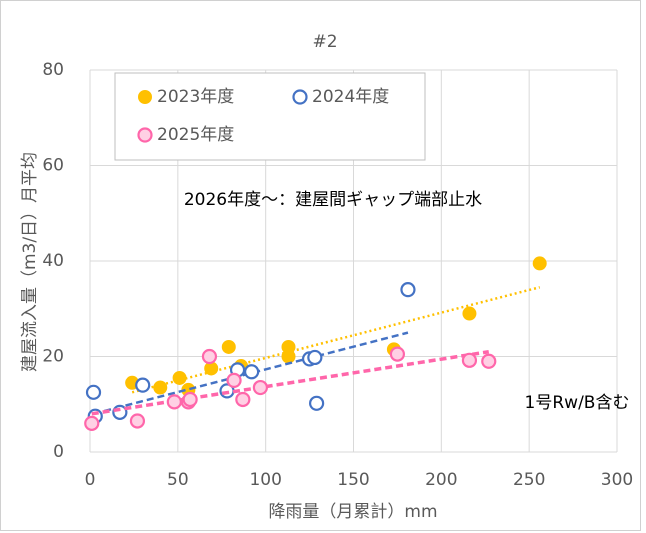 The height and width of the screenshot is (533, 646). I want to click on x-axis-label: 降雨量（月累計）mm, so click(352, 512).